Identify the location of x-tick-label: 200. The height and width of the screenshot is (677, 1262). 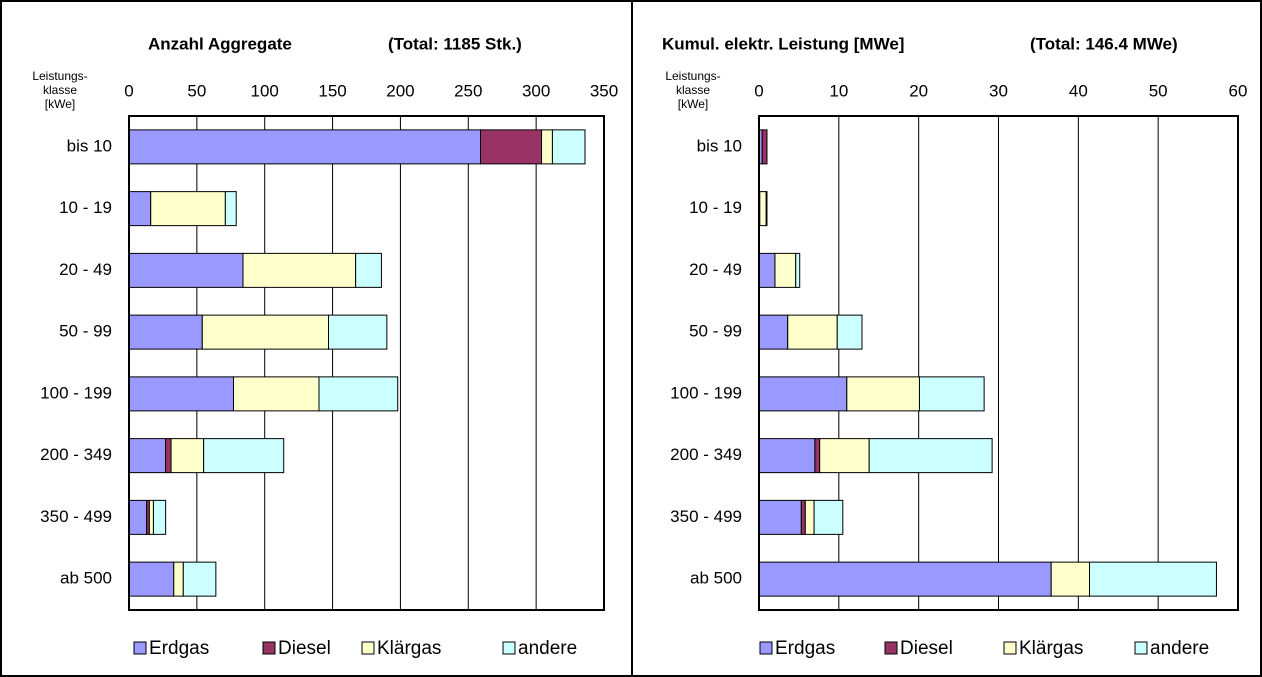
(400, 90).